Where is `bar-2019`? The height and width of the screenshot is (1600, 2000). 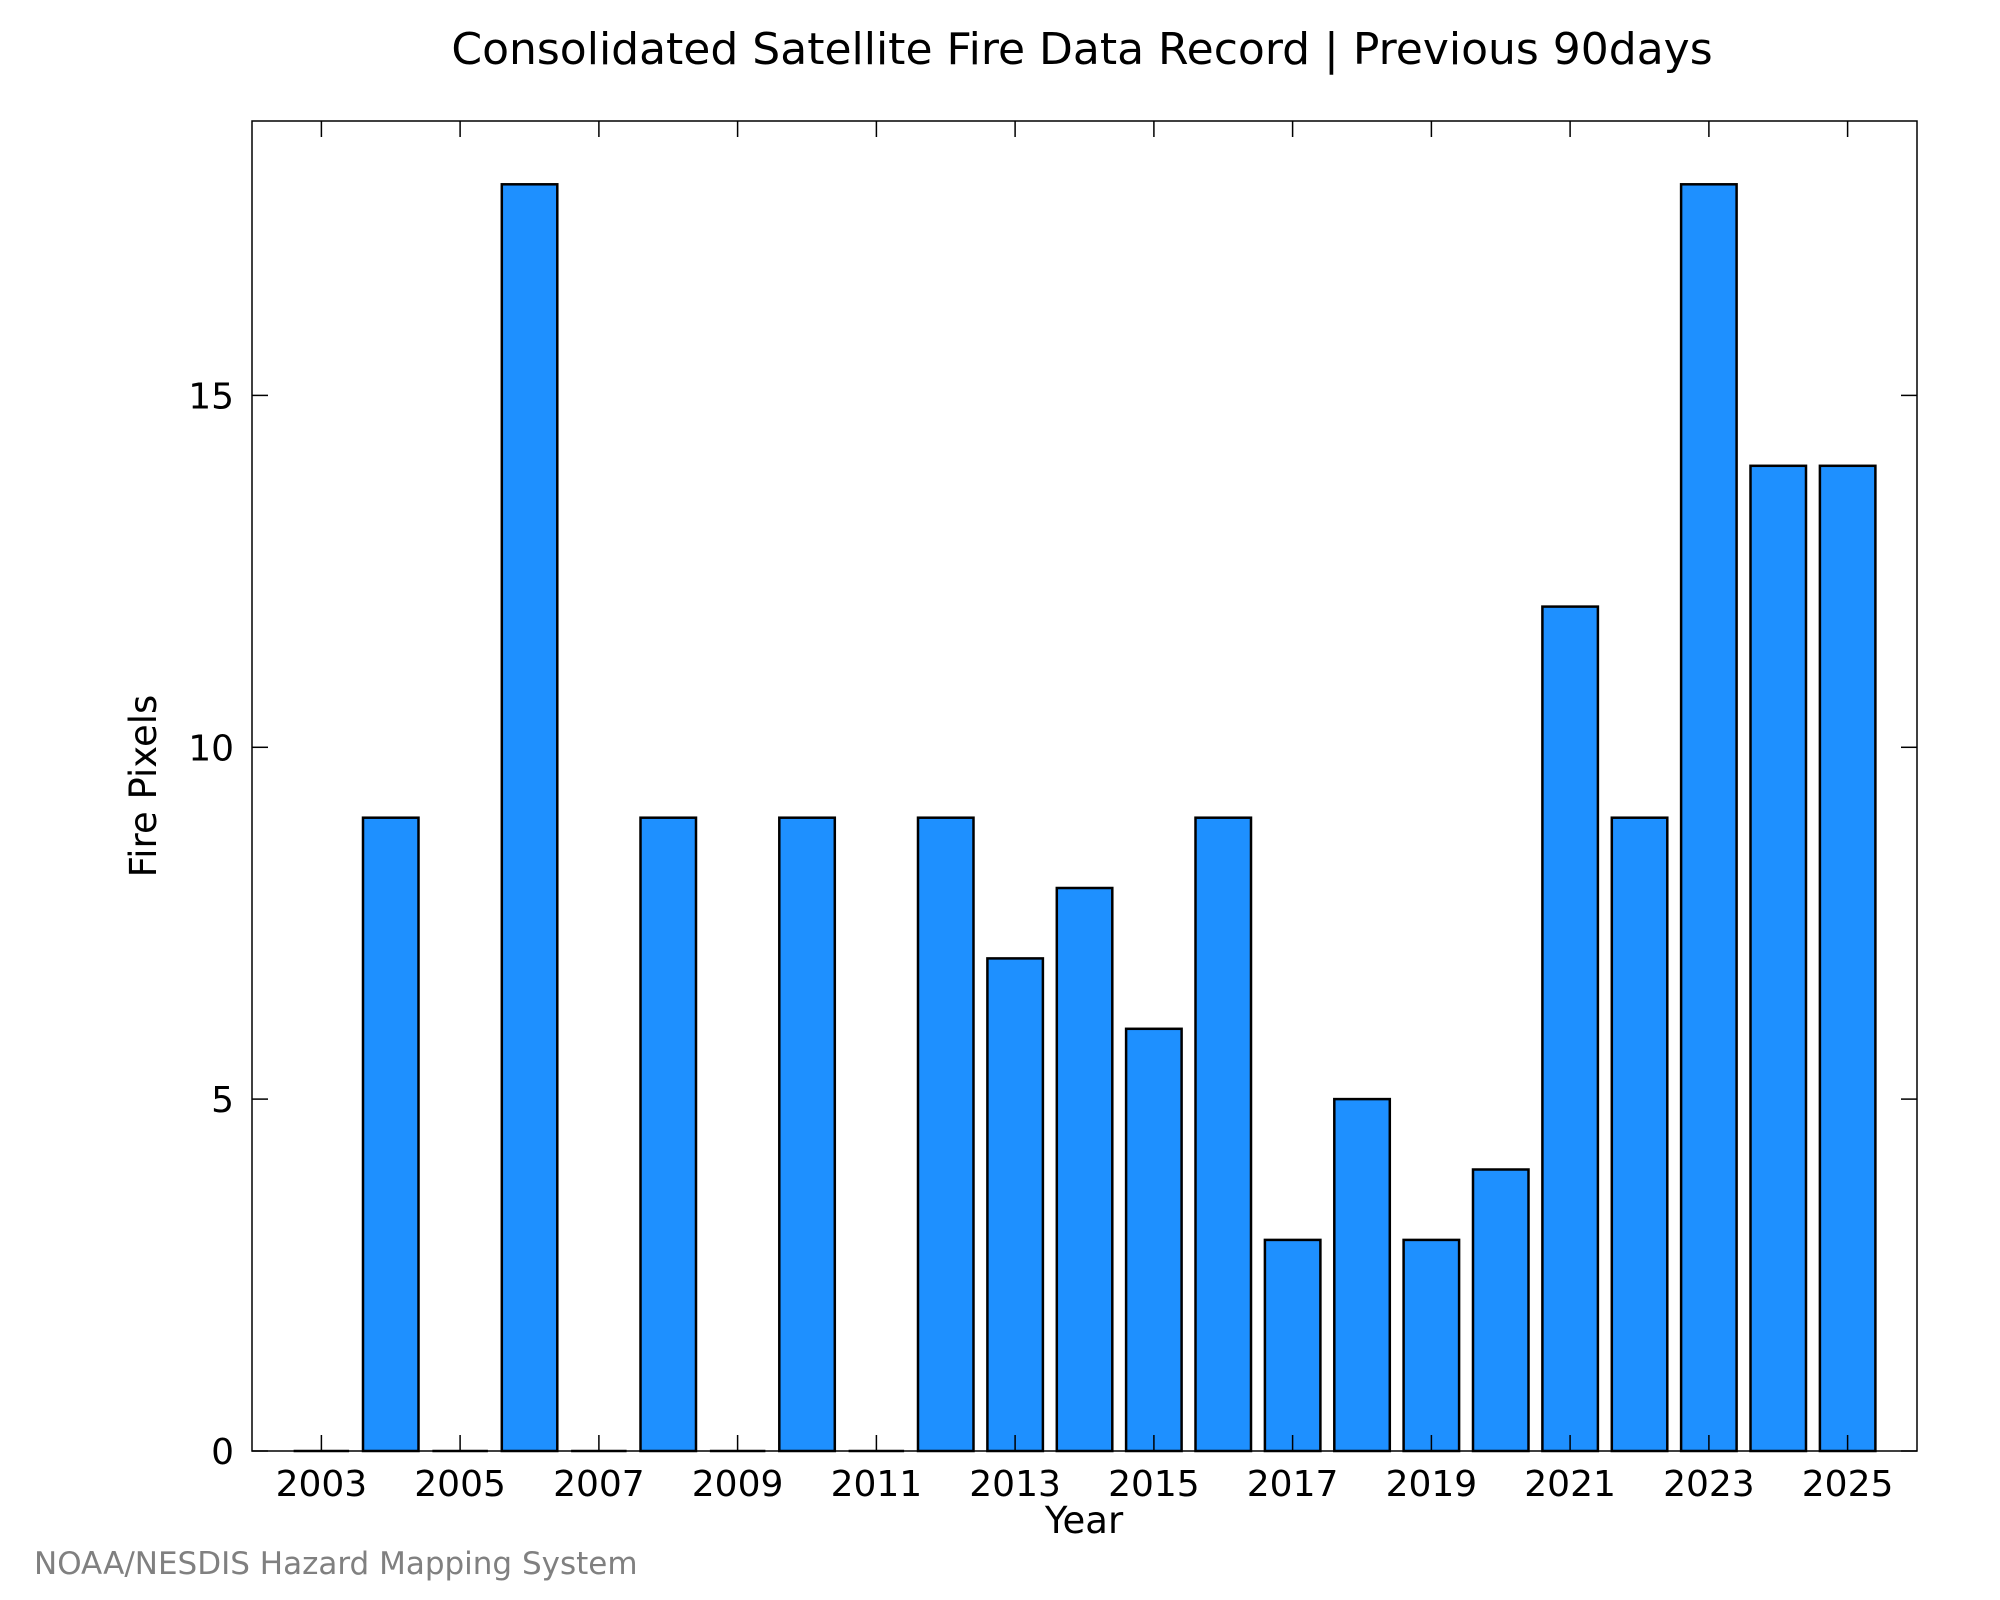 bar-2019 is located at coordinates (1431, 1345).